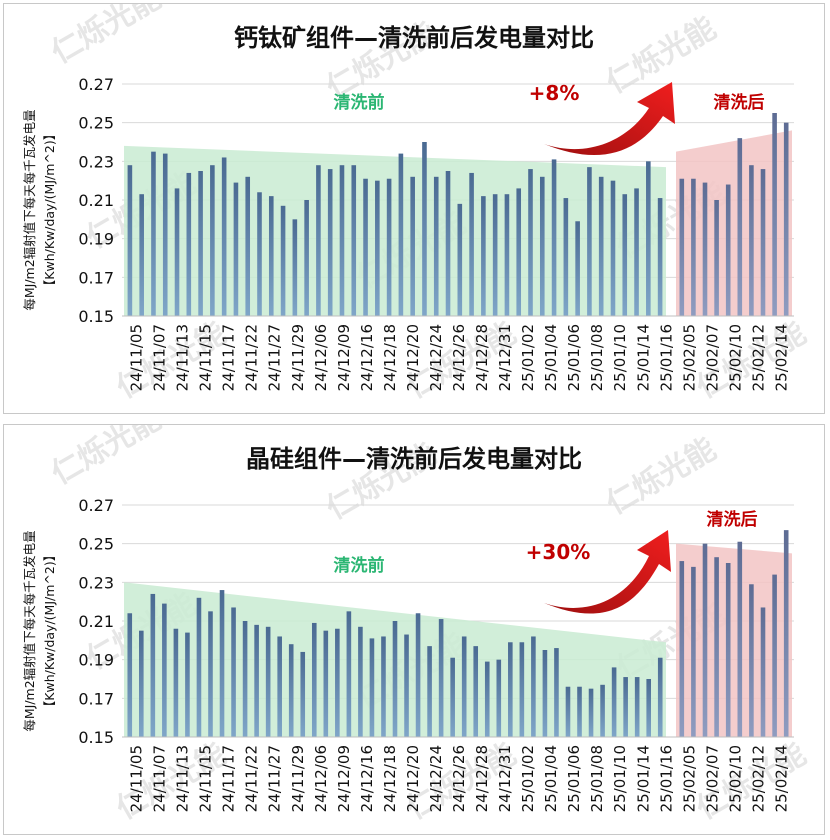 This screenshot has height=840, width=830. Describe the element at coordinates (29, 630) in the screenshot. I see `y-axis-label-line1: 每MJ/m2辐射值下每天每千瓦发电量` at that location.